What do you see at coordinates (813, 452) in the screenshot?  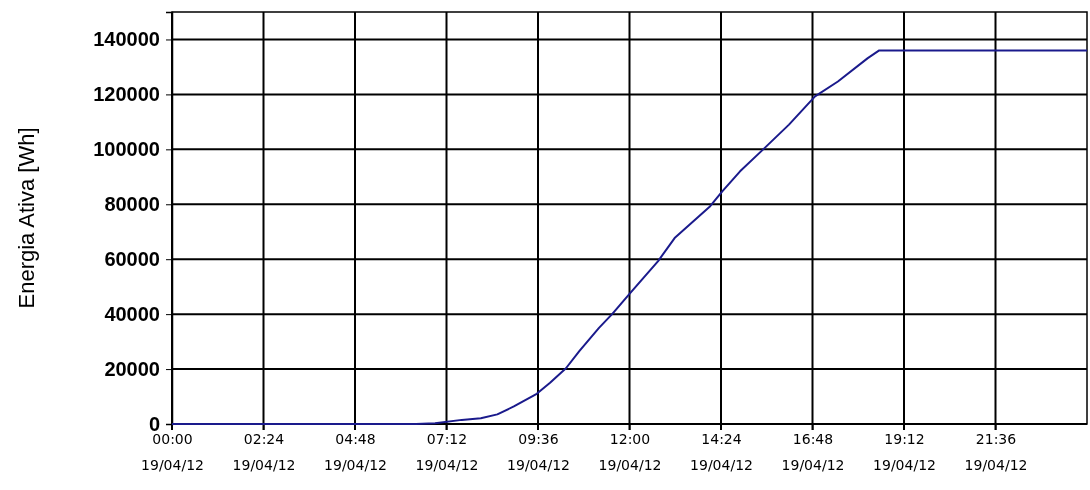 I see `x-tick-label: 16:48 19/04/12` at bounding box center [813, 452].